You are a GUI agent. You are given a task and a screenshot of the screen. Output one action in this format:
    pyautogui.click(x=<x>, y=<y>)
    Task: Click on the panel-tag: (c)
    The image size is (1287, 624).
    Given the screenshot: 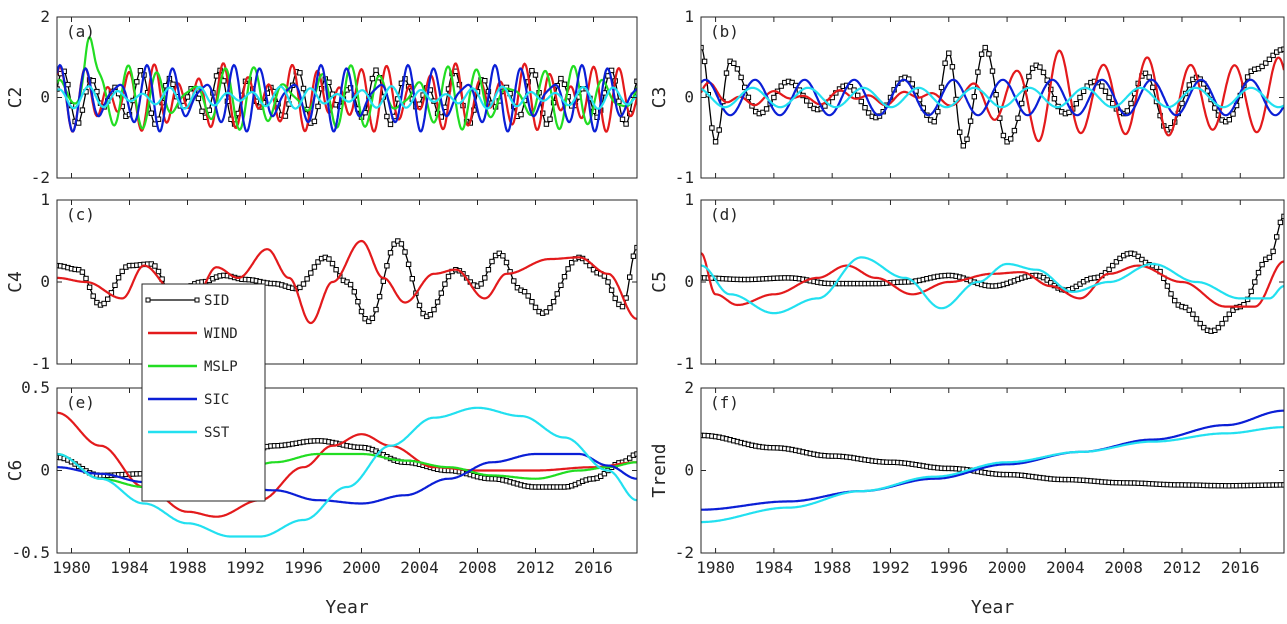 What is the action you would take?
    pyautogui.click(x=80, y=214)
    